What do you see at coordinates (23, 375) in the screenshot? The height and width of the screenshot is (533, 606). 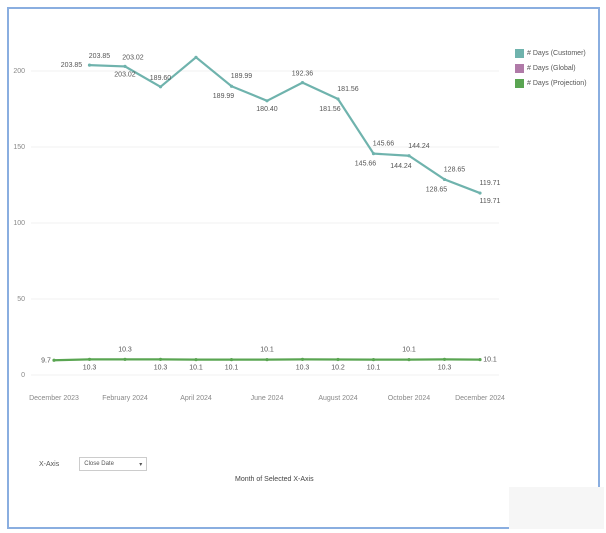 I see `y-tick-label: 0` at bounding box center [23, 375].